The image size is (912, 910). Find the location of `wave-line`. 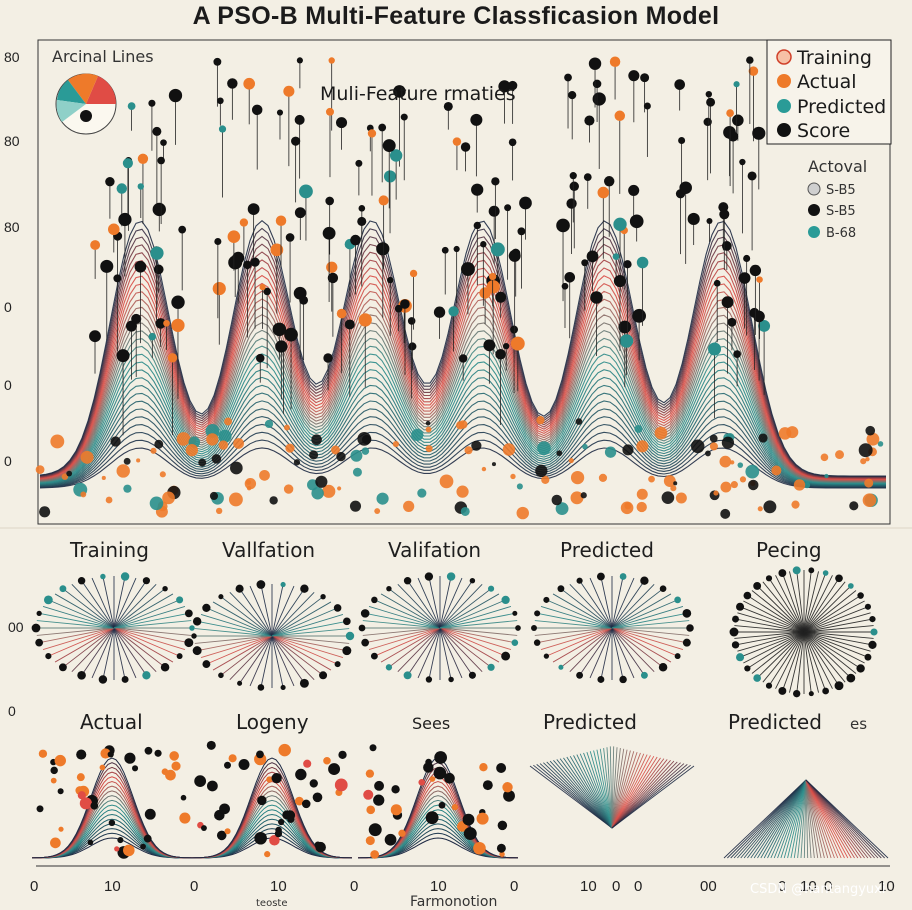

wave-line is located at coordinates (462, 455).